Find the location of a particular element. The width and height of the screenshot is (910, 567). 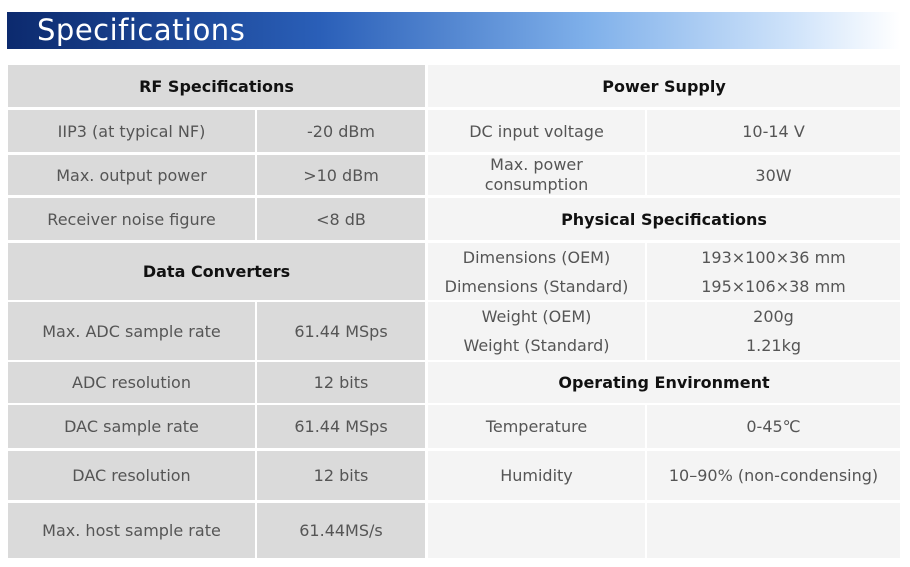

cell-text: Temperature is located at coordinates (536, 426).